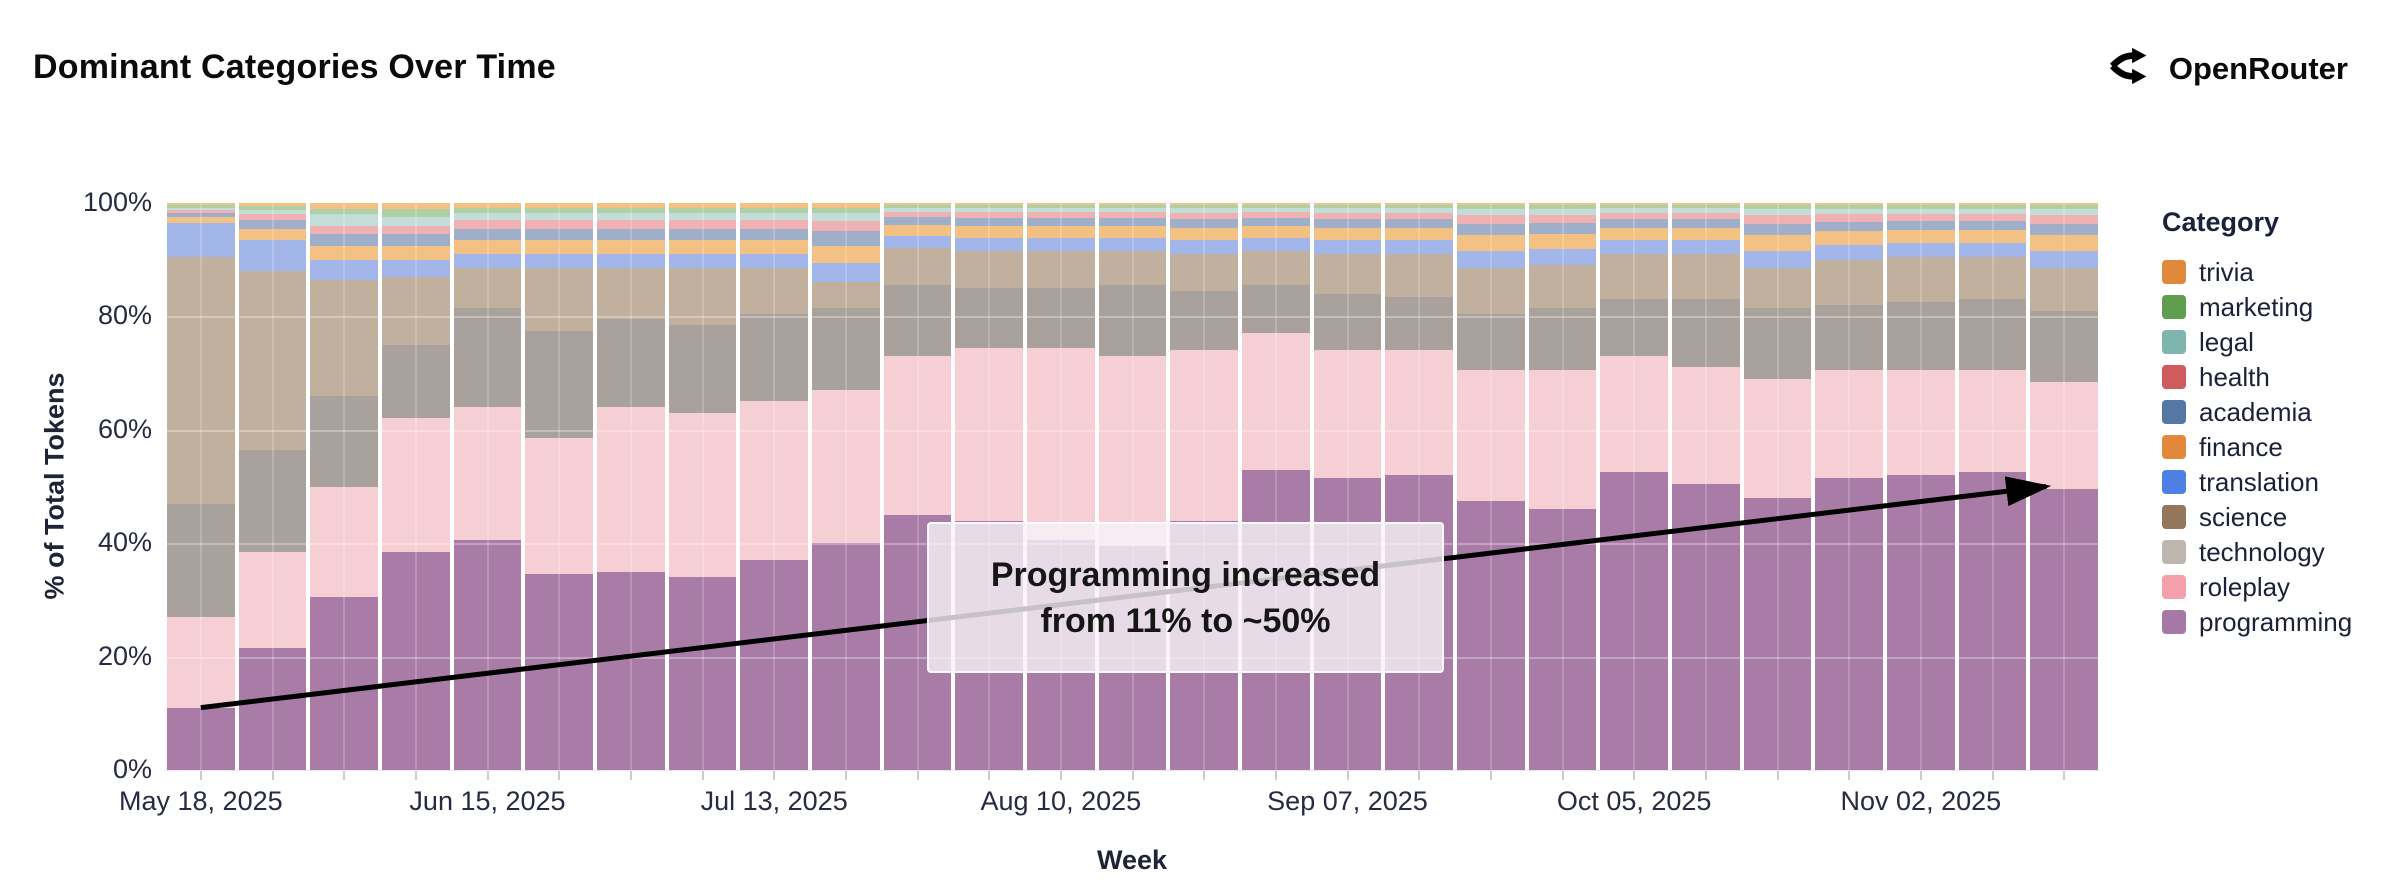  I want to click on y-tick-label: 40%, so click(124, 542).